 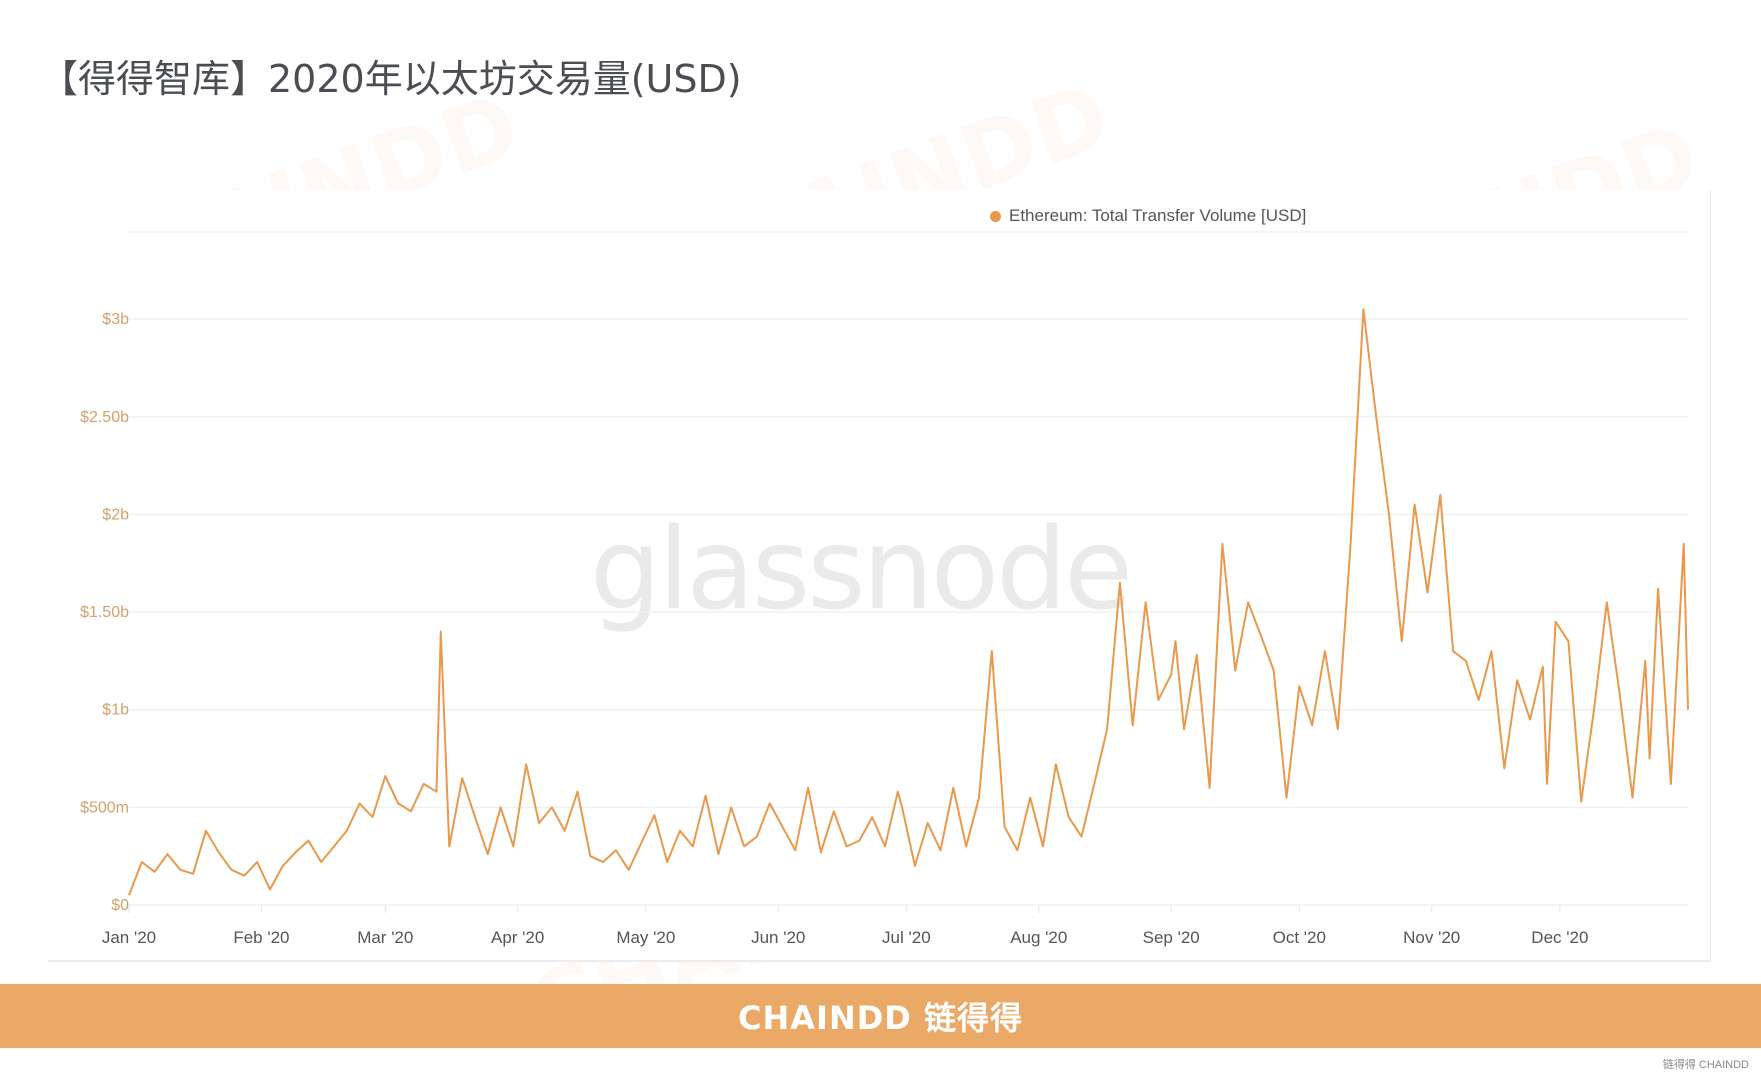 What do you see at coordinates (517, 937) in the screenshot?
I see `x-tick-label: Apr '20` at bounding box center [517, 937].